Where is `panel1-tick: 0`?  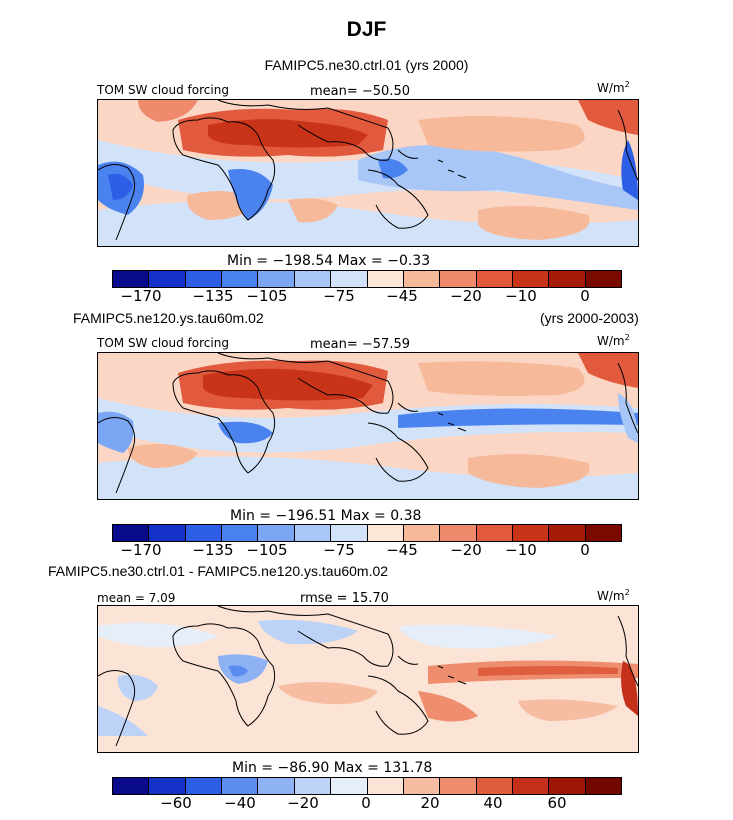 panel1-tick: 0 is located at coordinates (585, 296).